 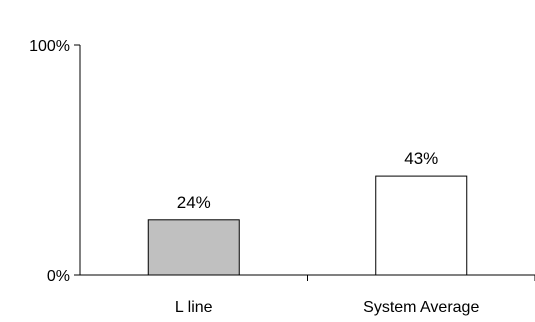 I want to click on x-axis: L line System Average, so click(x=304, y=295).